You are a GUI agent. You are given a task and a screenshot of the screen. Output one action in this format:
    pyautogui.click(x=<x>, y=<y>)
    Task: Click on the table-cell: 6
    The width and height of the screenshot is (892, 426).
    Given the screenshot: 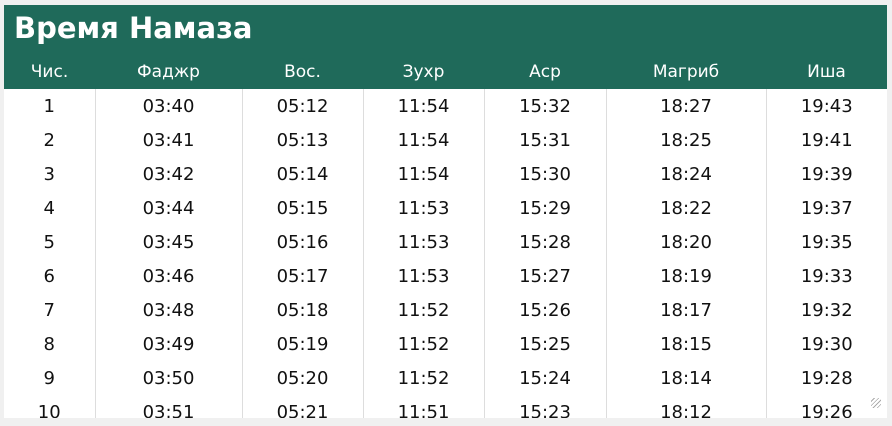 What is the action you would take?
    pyautogui.click(x=49, y=276)
    